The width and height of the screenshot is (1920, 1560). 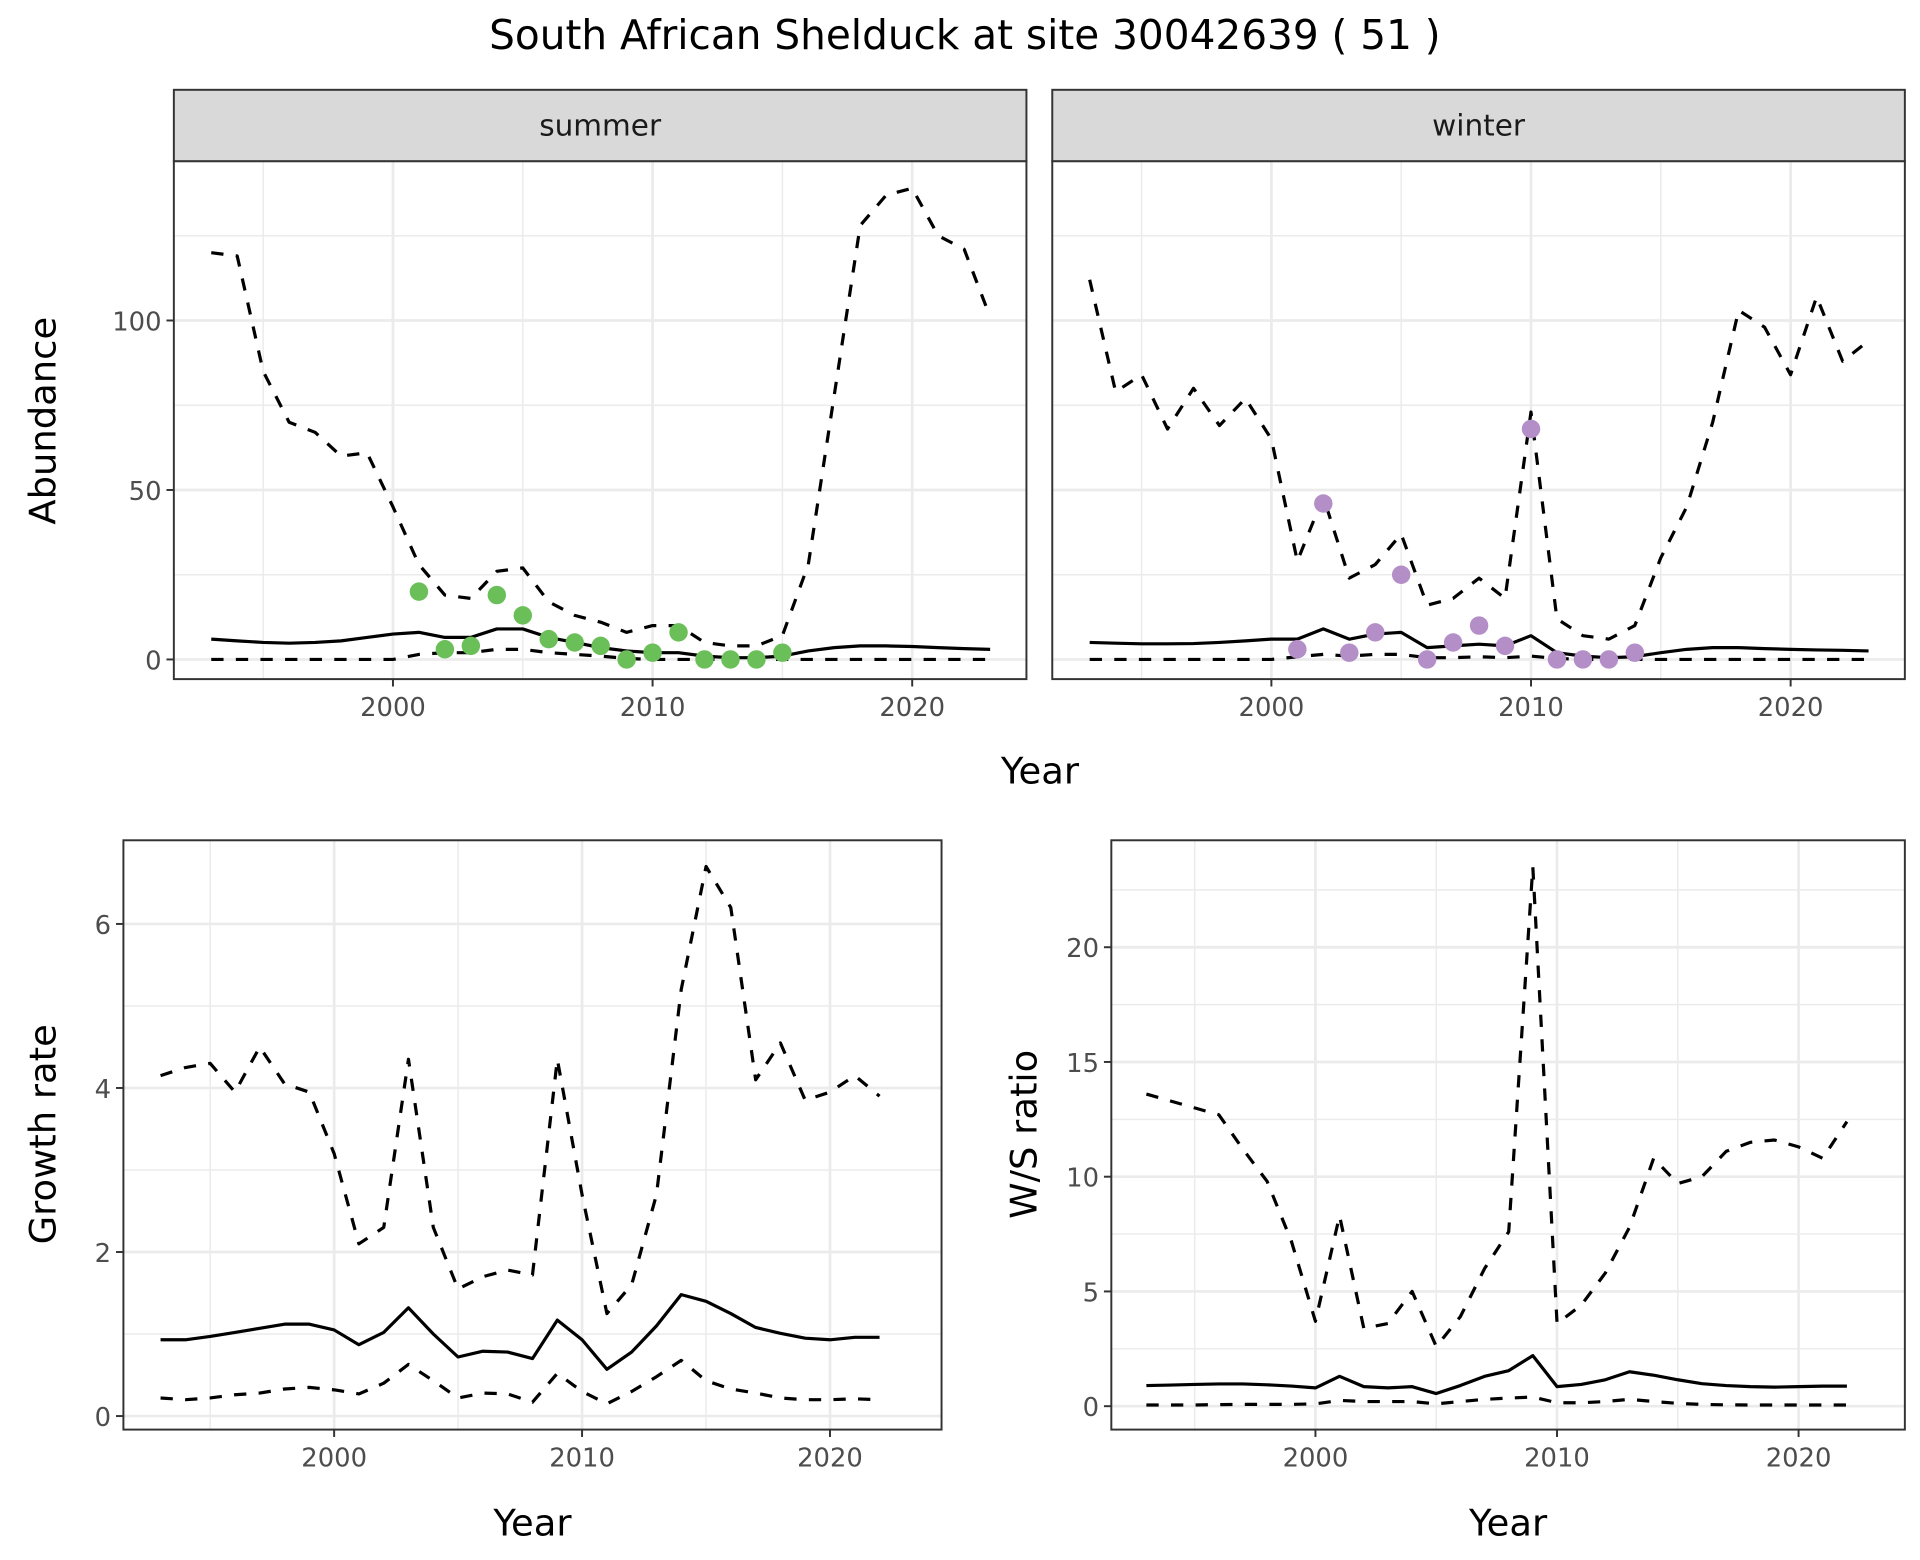 I want to click on facet-strip-label: summer, so click(x=600, y=125).